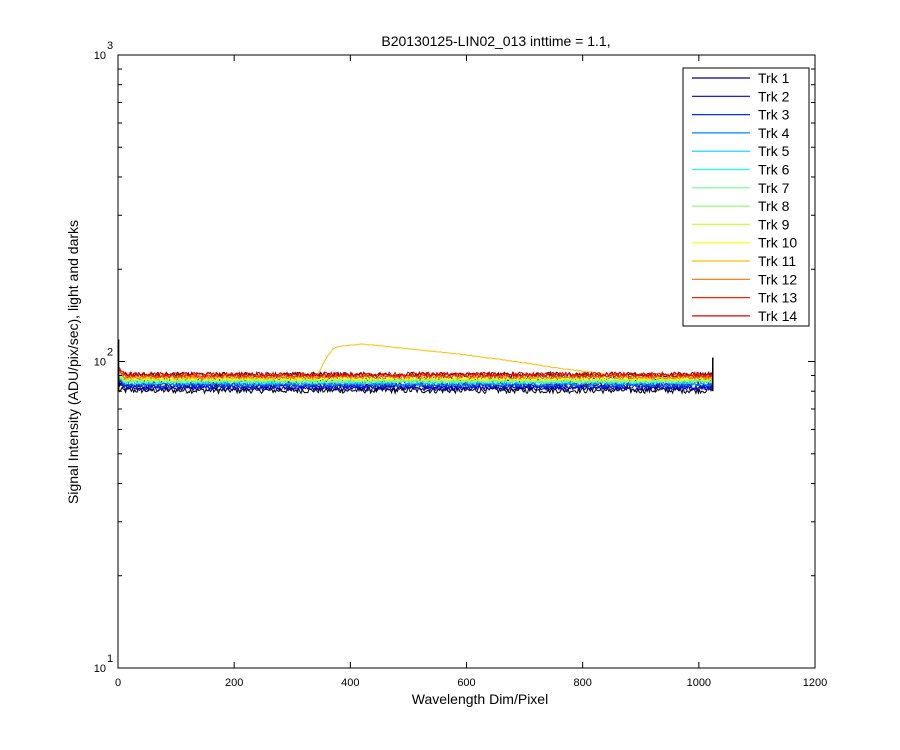  I want to click on legend-label: Trk 8, so click(774, 206).